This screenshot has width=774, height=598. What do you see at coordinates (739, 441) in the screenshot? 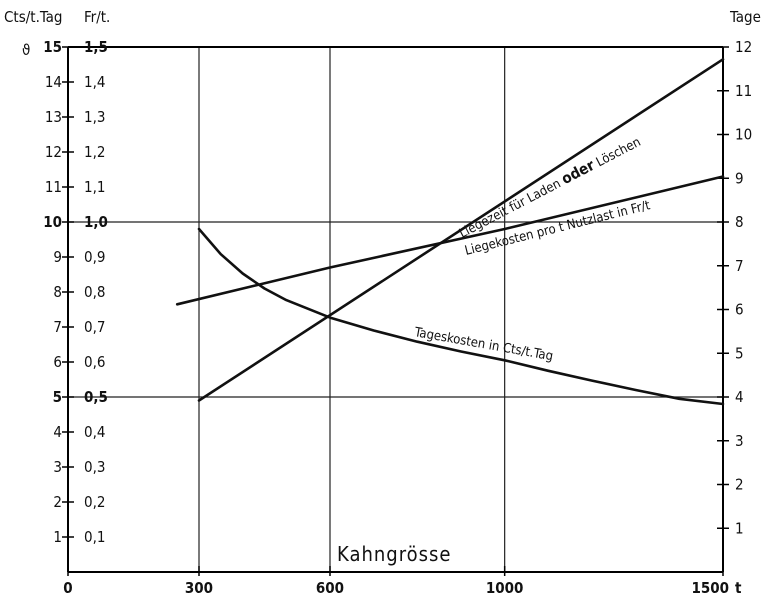
I see `right-tick-label: 3` at bounding box center [739, 441].